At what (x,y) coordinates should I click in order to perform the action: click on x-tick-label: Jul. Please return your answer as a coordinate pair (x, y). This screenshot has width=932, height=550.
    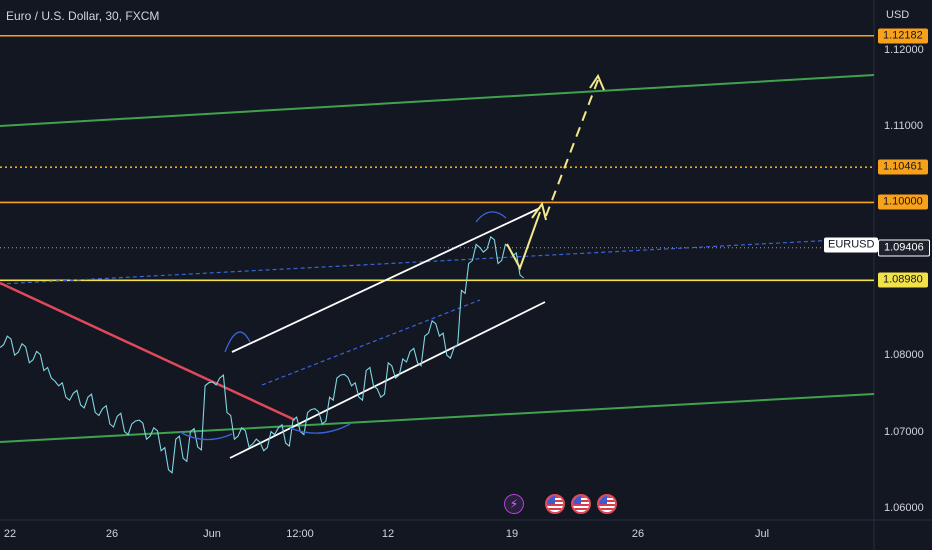
    Looking at the image, I should click on (762, 534).